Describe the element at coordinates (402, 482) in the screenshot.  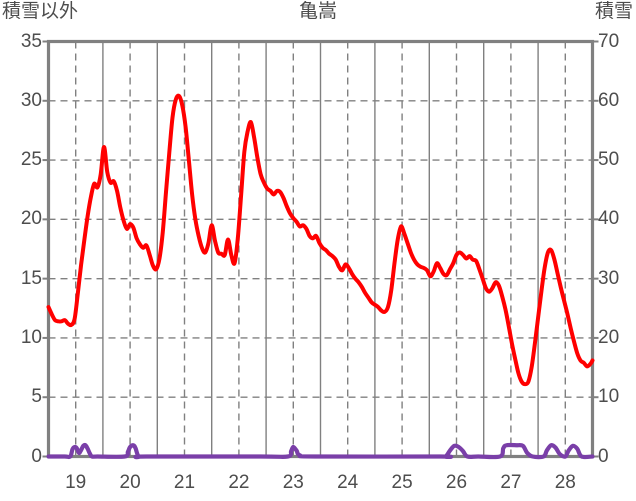
I see `x-axis-tick-label: 25` at that location.